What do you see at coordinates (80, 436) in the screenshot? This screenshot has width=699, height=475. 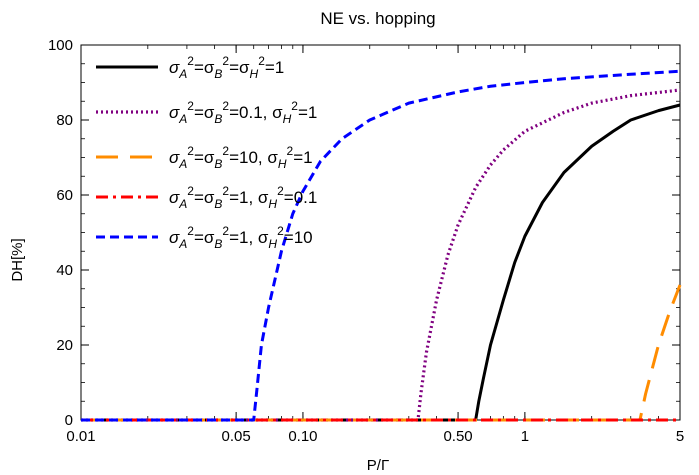 I see `x-tick-label: 0.01` at bounding box center [80, 436].